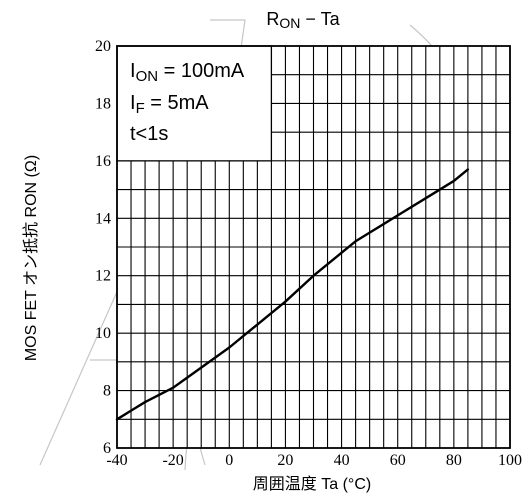  I want to click on y-tick-label: 12, so click(103, 276).